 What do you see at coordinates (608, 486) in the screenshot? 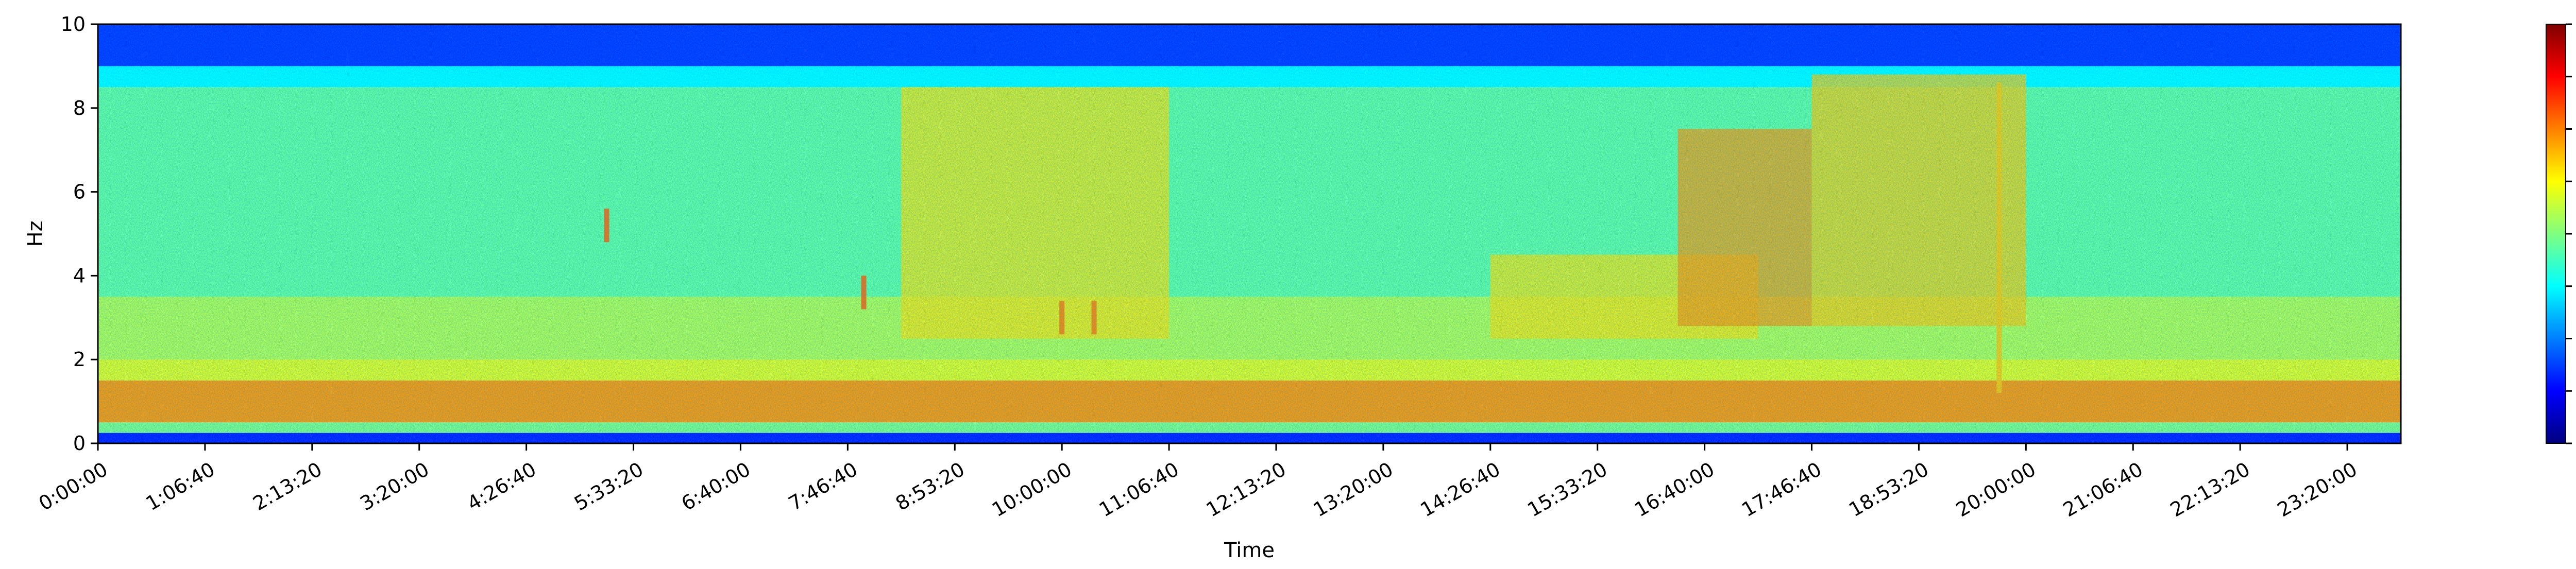
I see `x-tick-label: 5:33:20` at bounding box center [608, 486].